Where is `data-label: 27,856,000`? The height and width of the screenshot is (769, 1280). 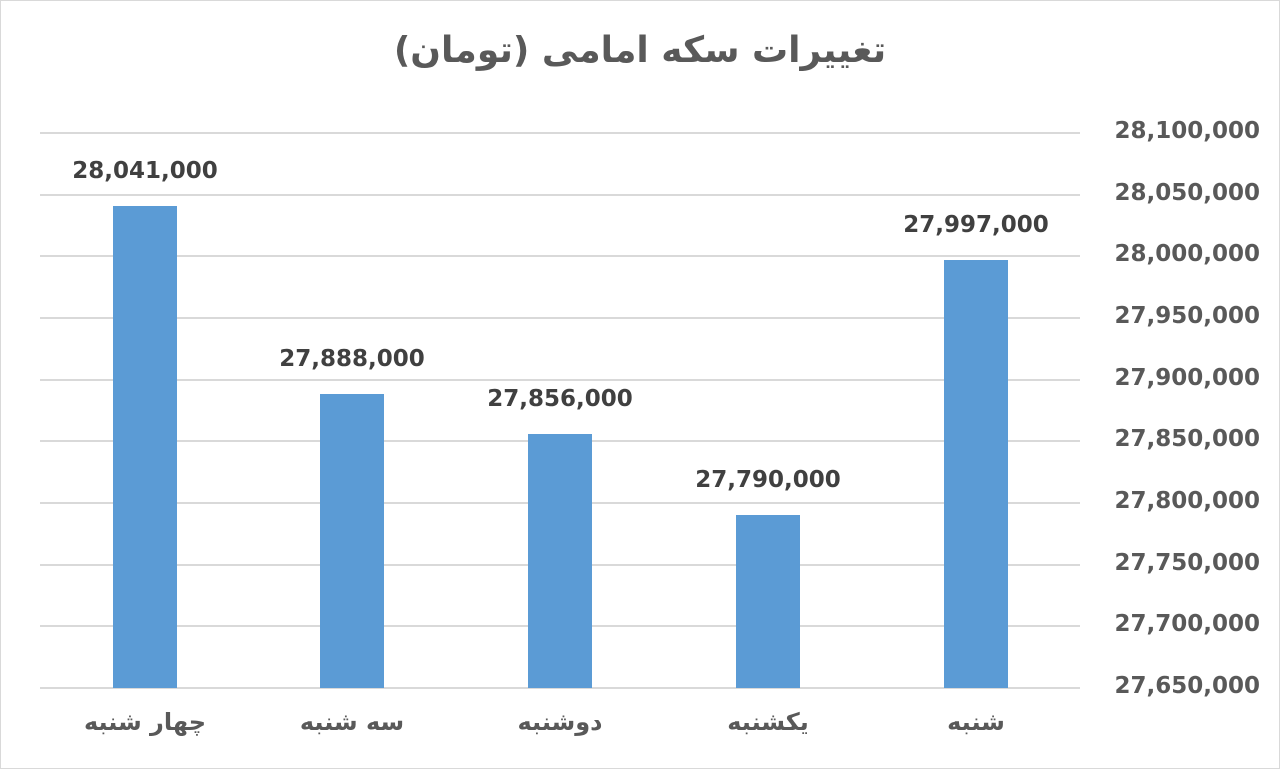 data-label: 27,856,000 is located at coordinates (560, 398).